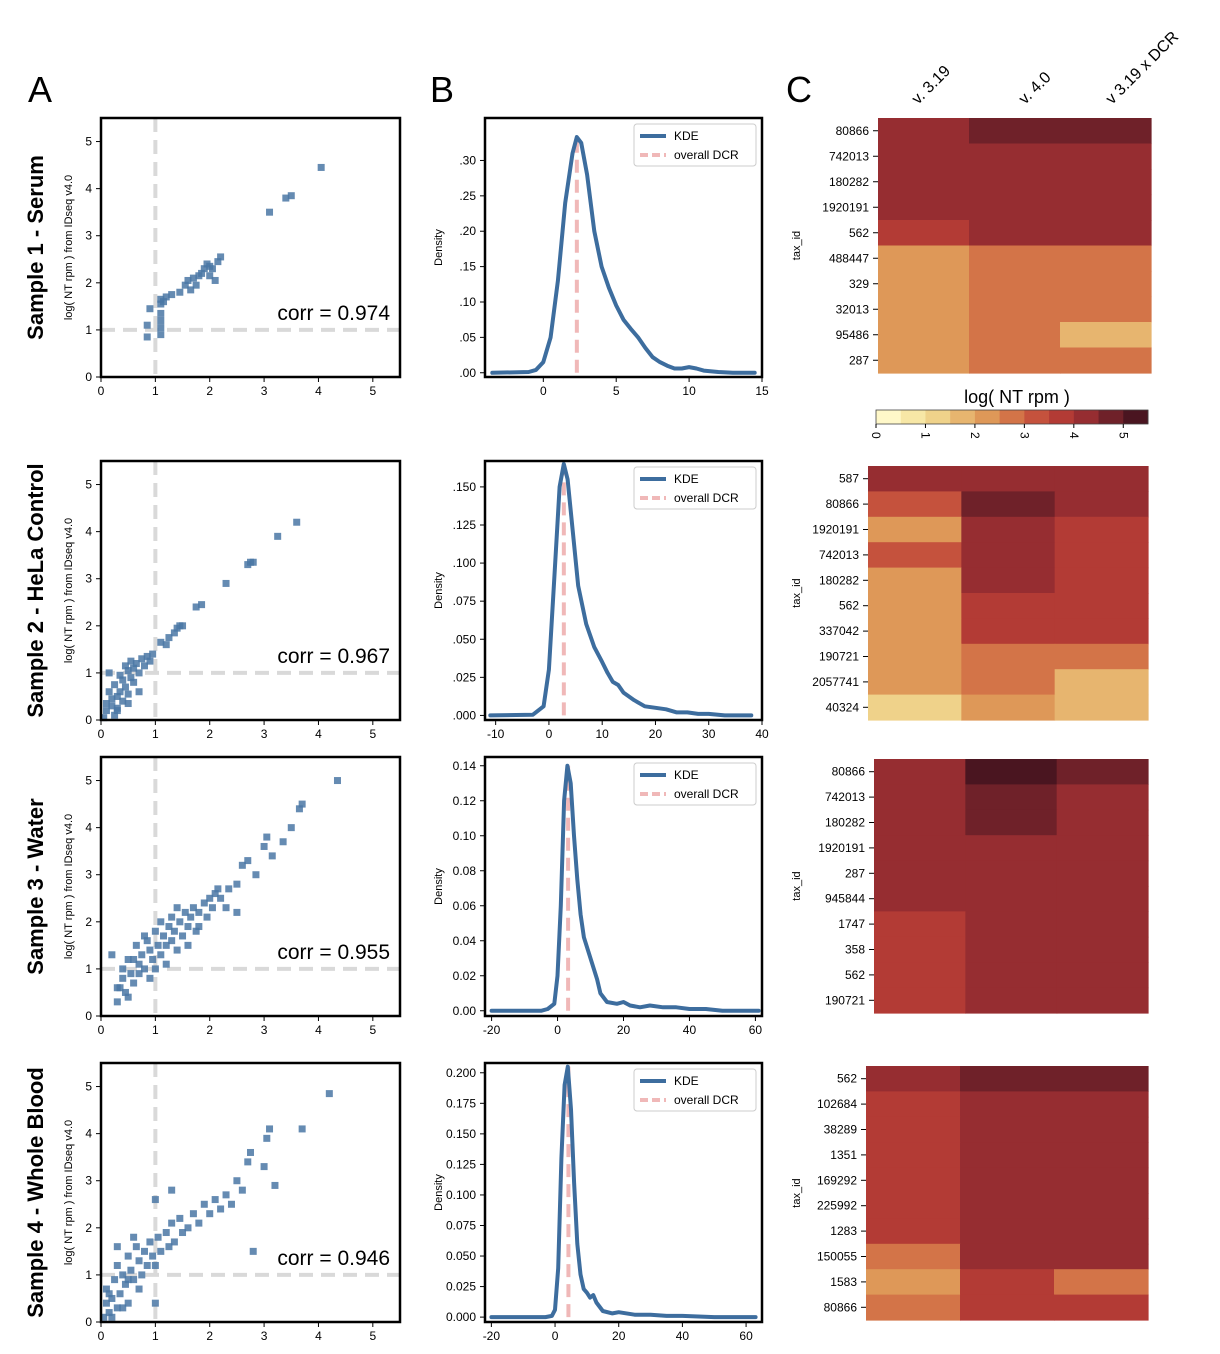 The height and width of the screenshot is (1354, 1220). Describe the element at coordinates (841, 848) in the screenshot. I see `heatmap-row-label: 1920191` at that location.